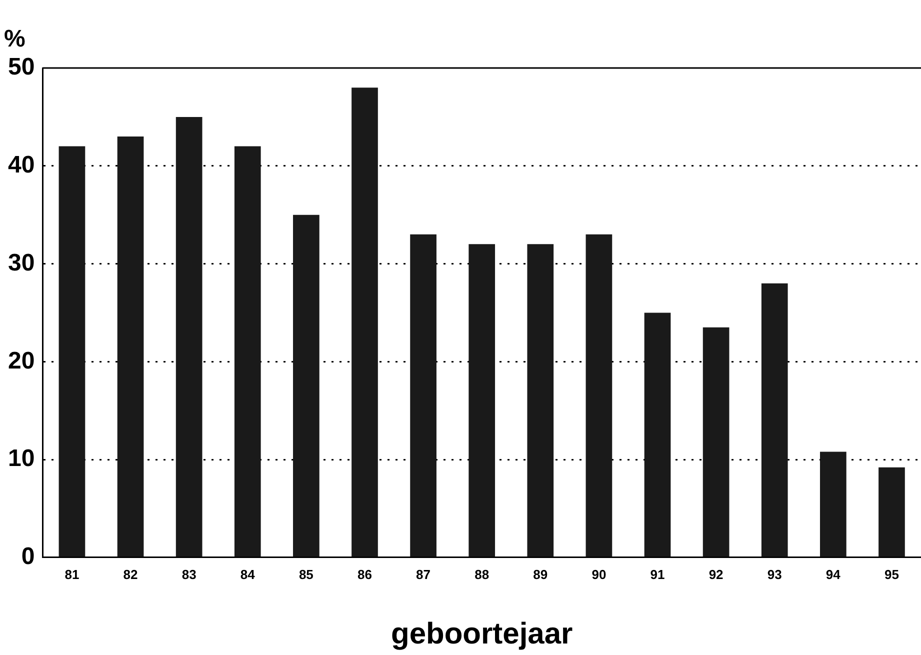 This screenshot has width=921, height=655. Describe the element at coordinates (130, 574) in the screenshot. I see `x-tick-label: 82` at that location.